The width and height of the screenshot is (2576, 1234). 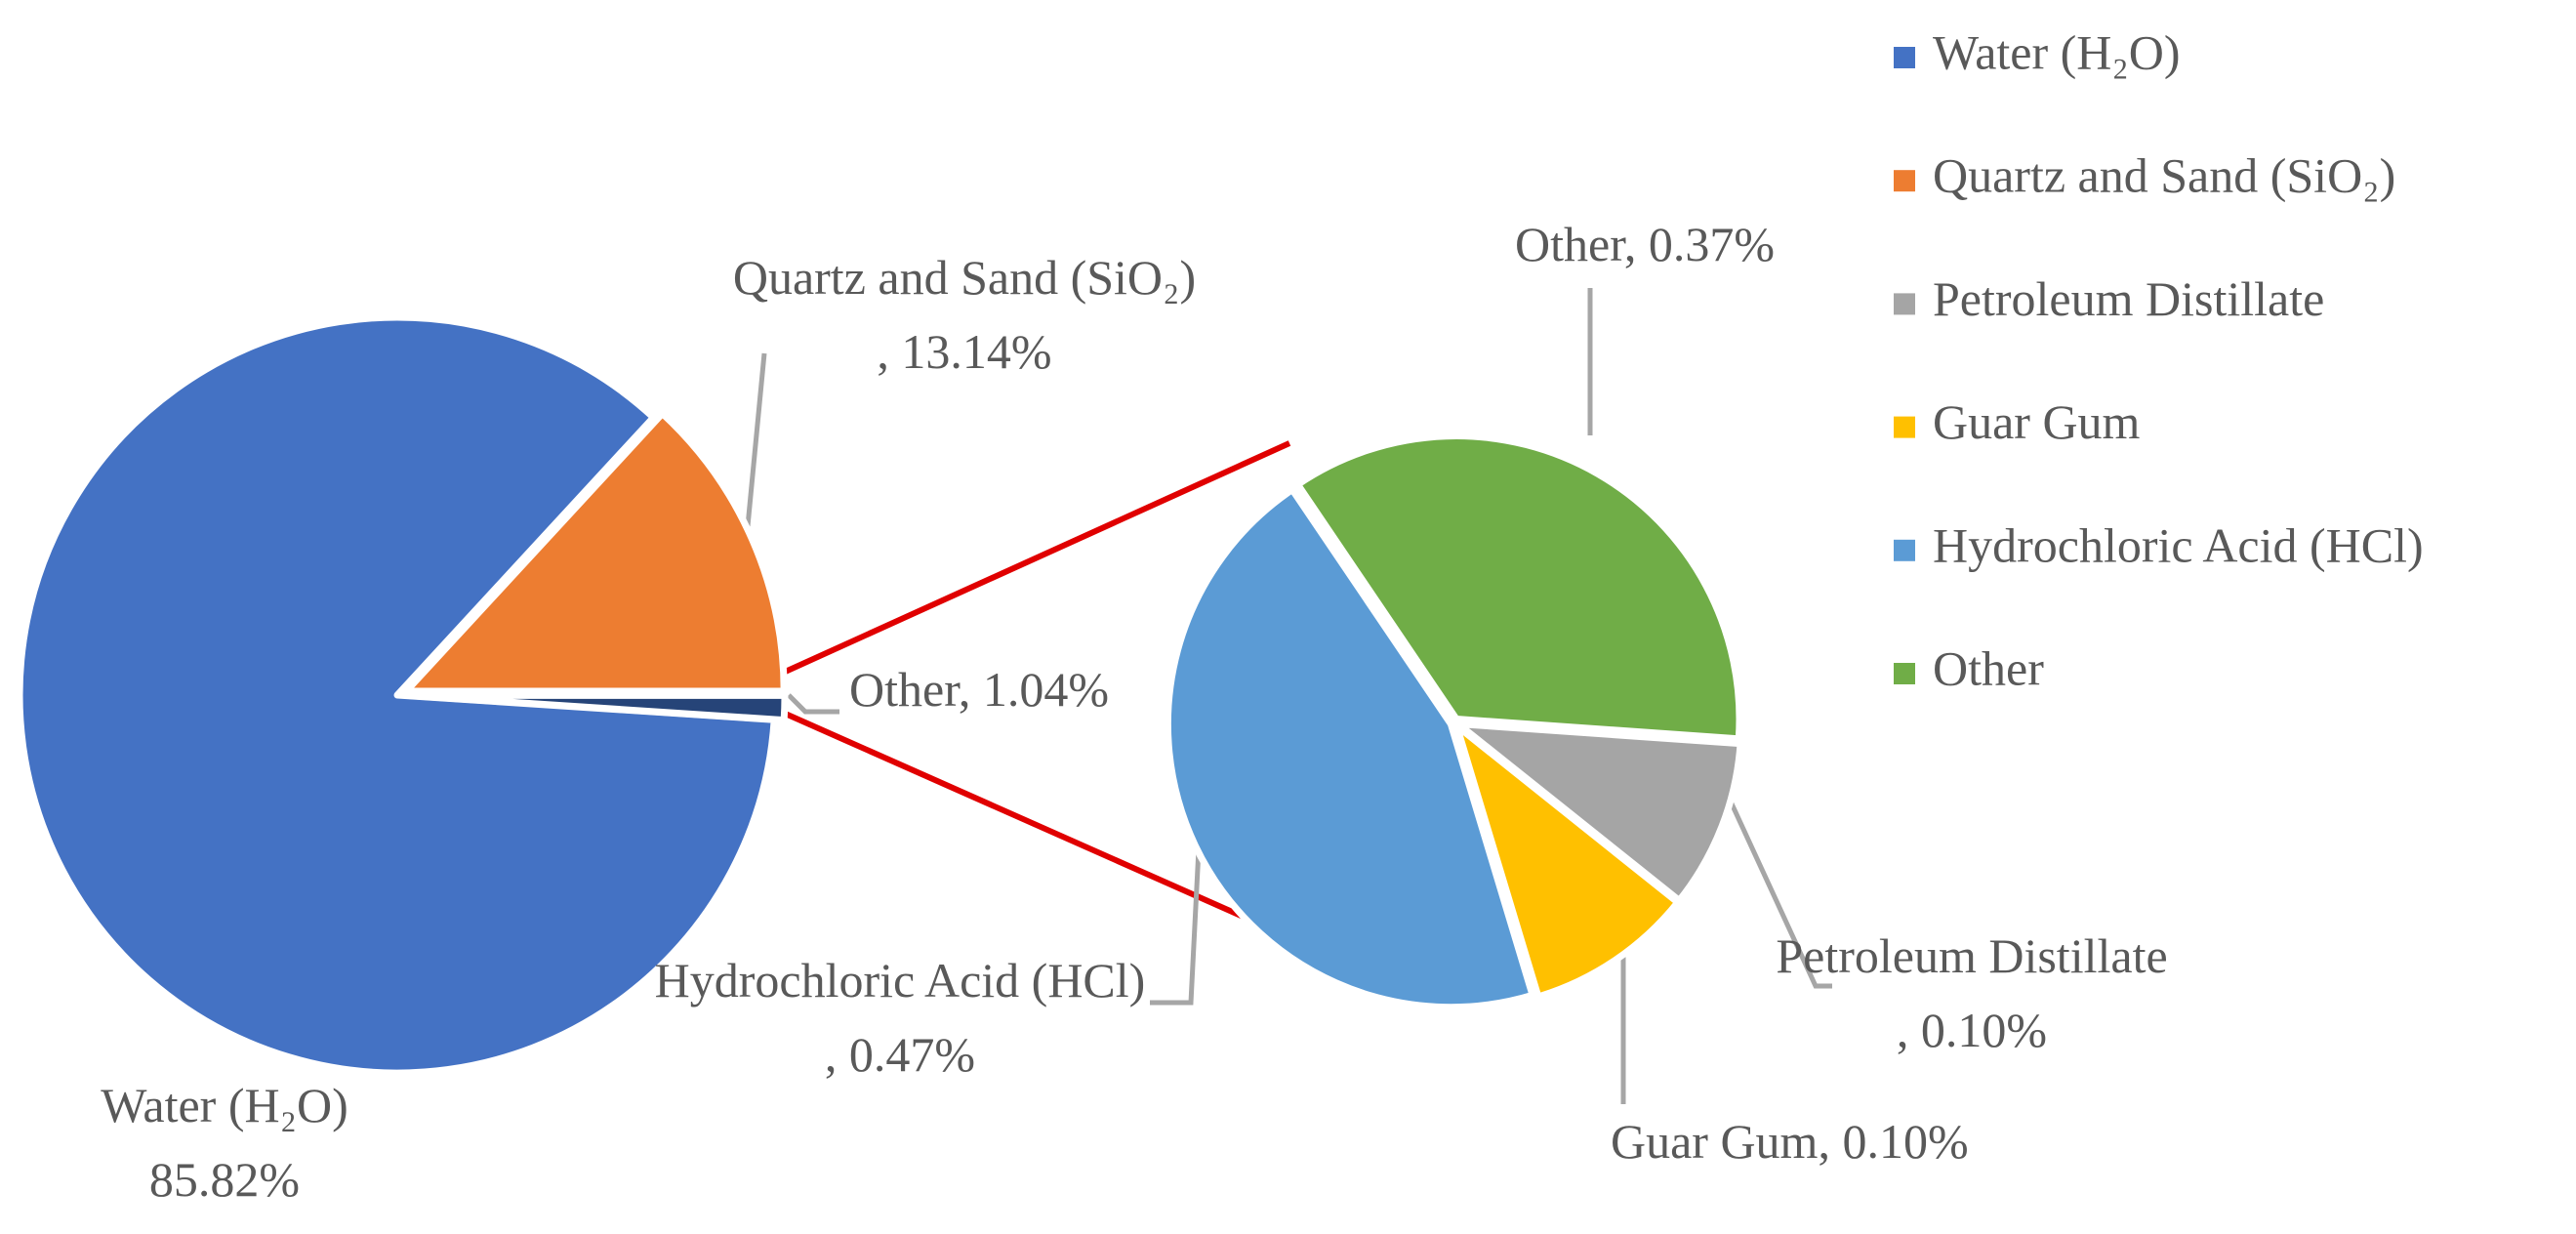 I want to click on data-label: Guar Gum, 0.10%, so click(x=1790, y=1141).